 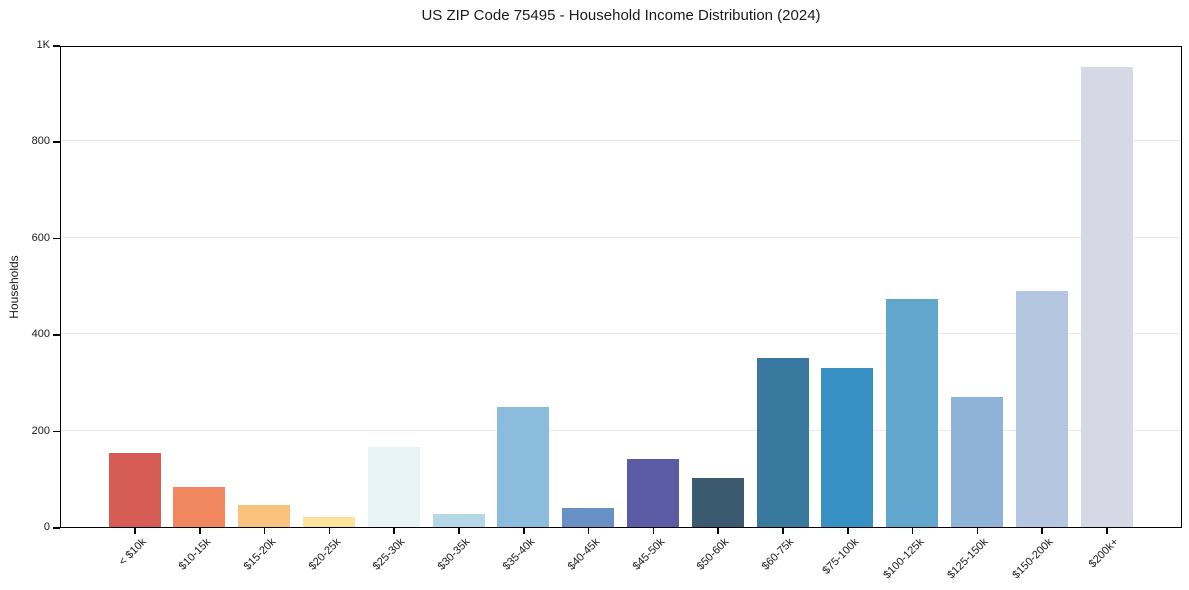 What do you see at coordinates (458, 520) in the screenshot?
I see `bar-30-35k` at bounding box center [458, 520].